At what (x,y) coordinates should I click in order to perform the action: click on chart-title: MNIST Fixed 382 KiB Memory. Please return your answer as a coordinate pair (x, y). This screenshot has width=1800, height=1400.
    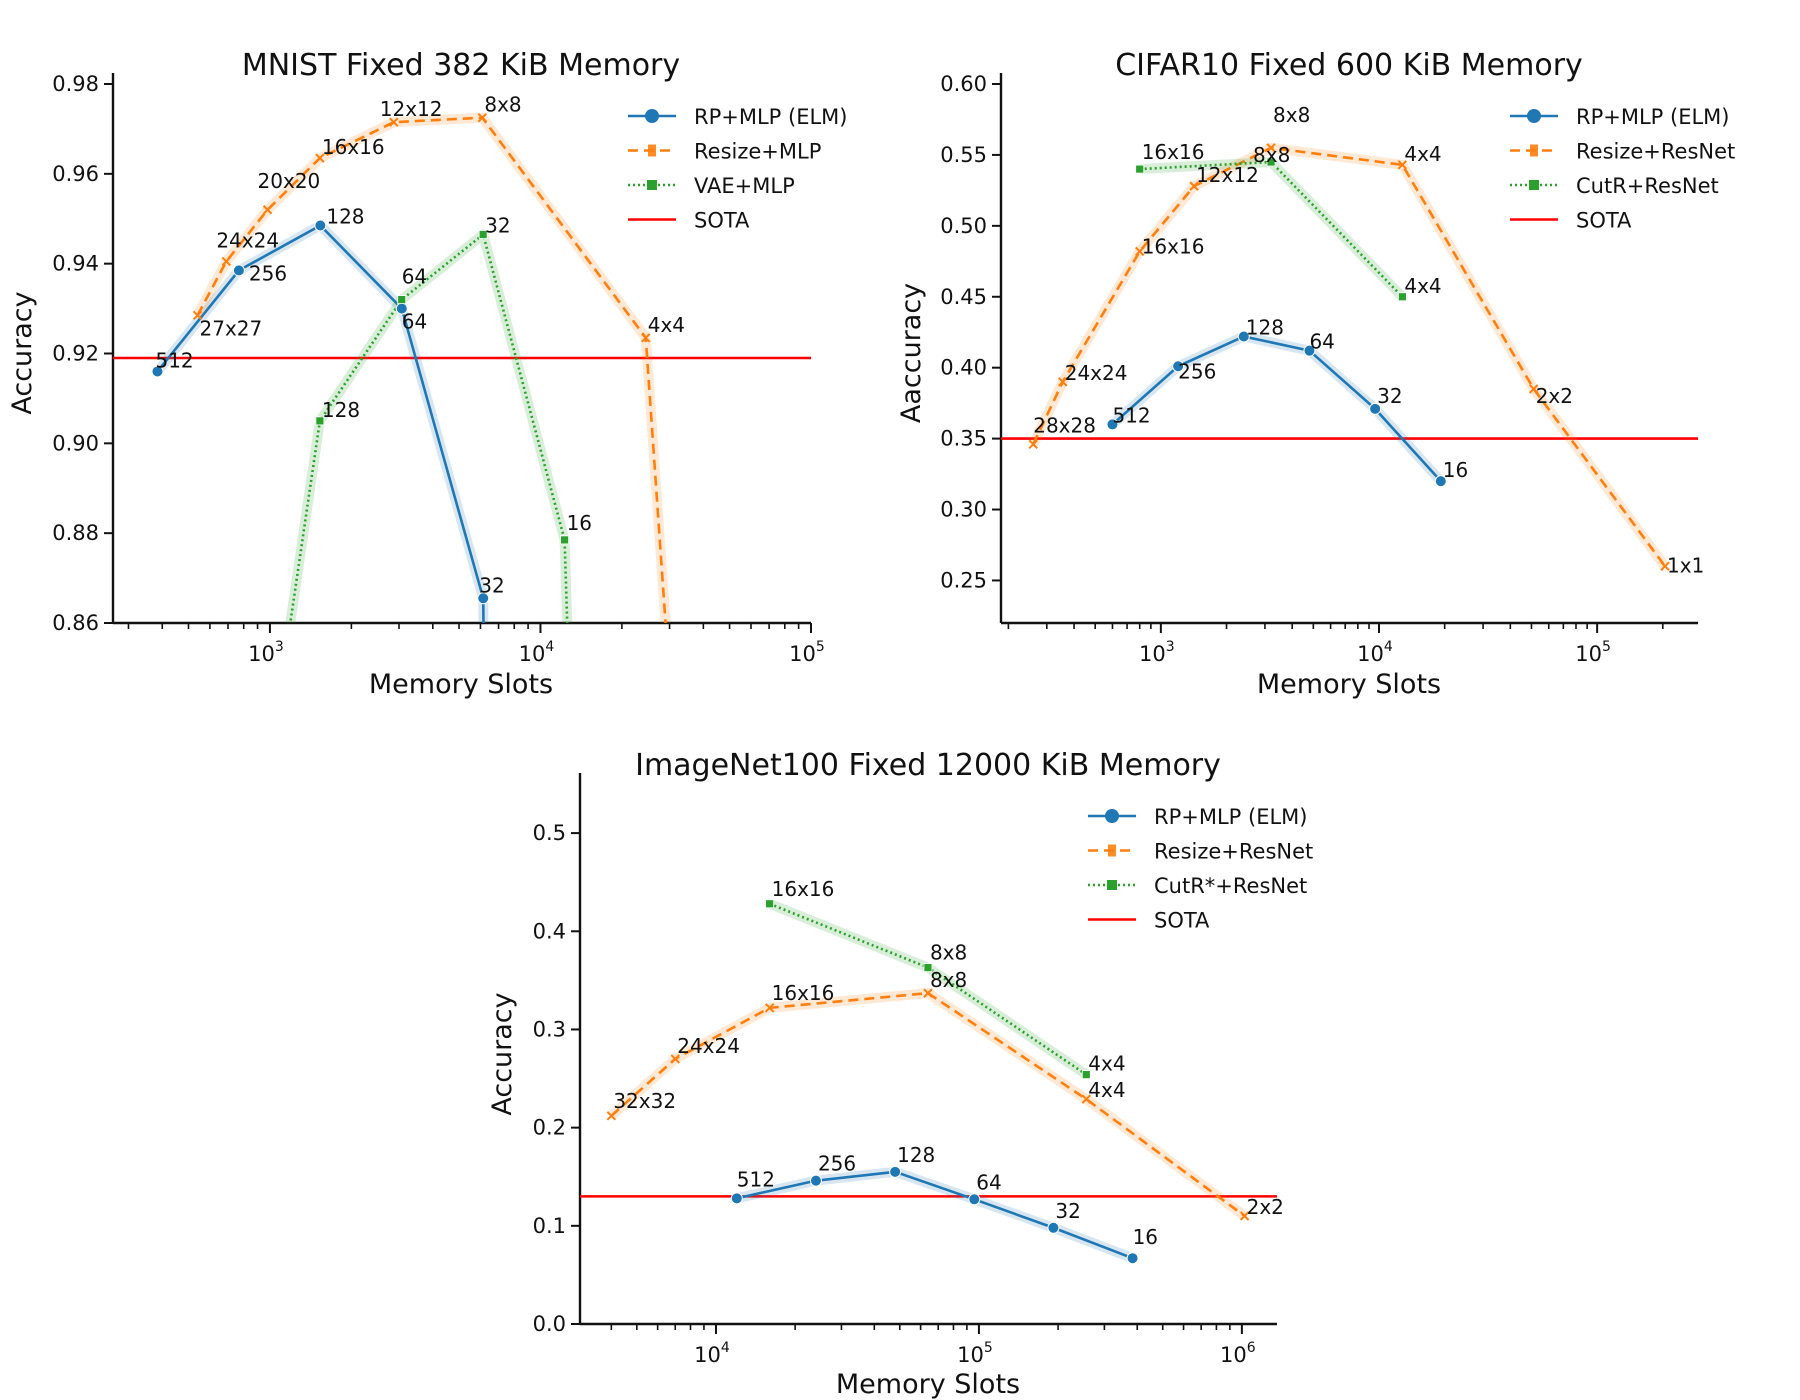
    Looking at the image, I should click on (461, 65).